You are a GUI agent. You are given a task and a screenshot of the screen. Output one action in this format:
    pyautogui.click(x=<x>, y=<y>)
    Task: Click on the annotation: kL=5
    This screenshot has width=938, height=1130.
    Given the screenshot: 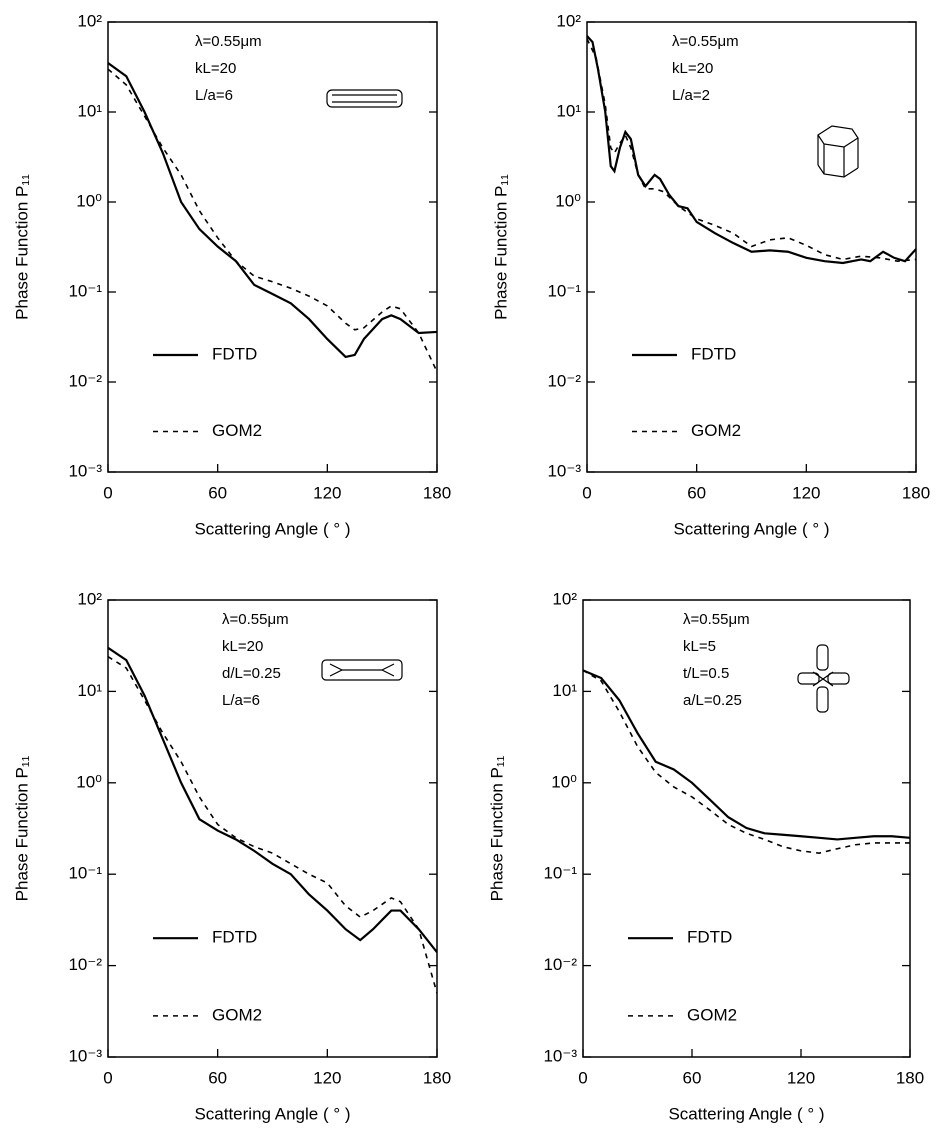 What is the action you would take?
    pyautogui.click(x=699, y=646)
    